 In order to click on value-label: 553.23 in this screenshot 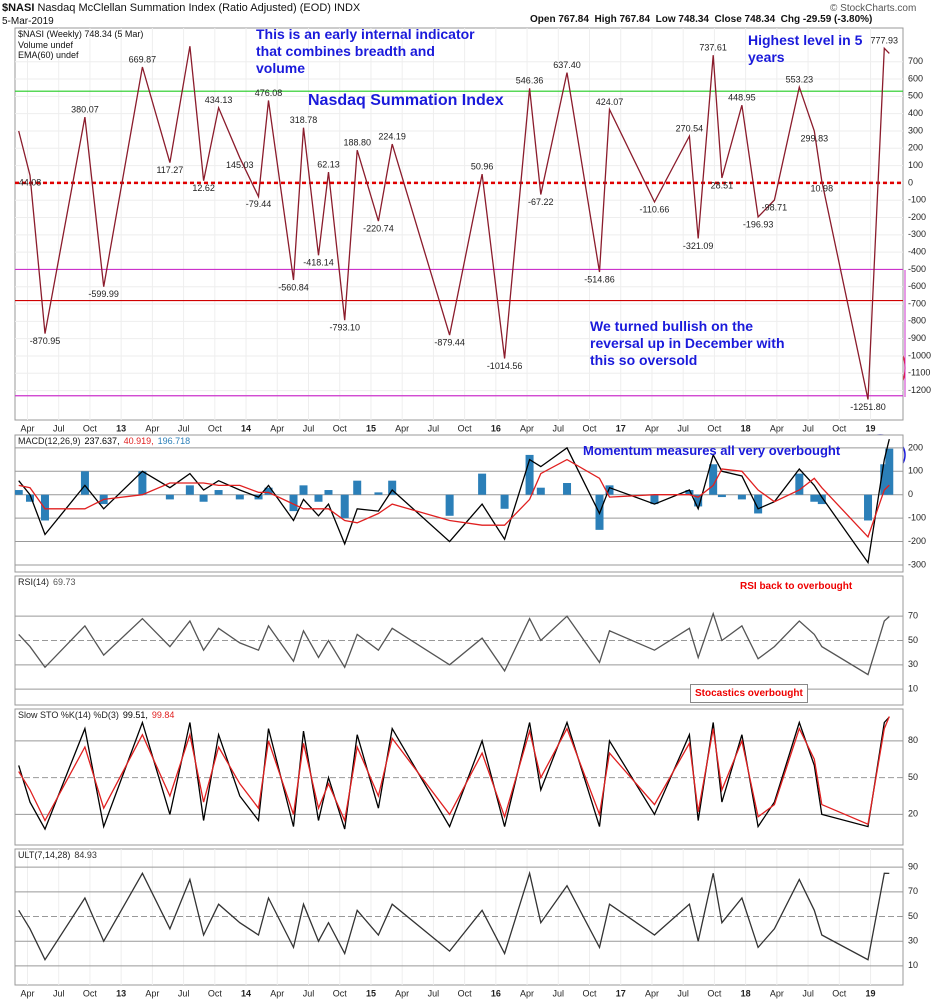, I will do `click(800, 80)`.